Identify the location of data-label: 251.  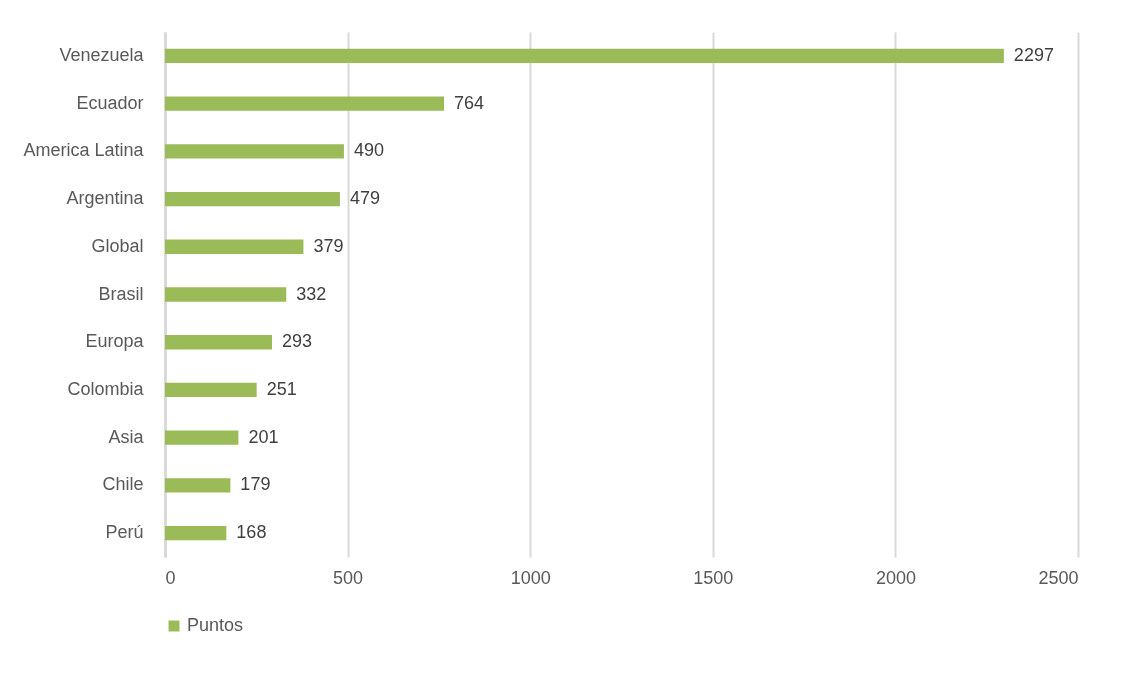
(281, 388).